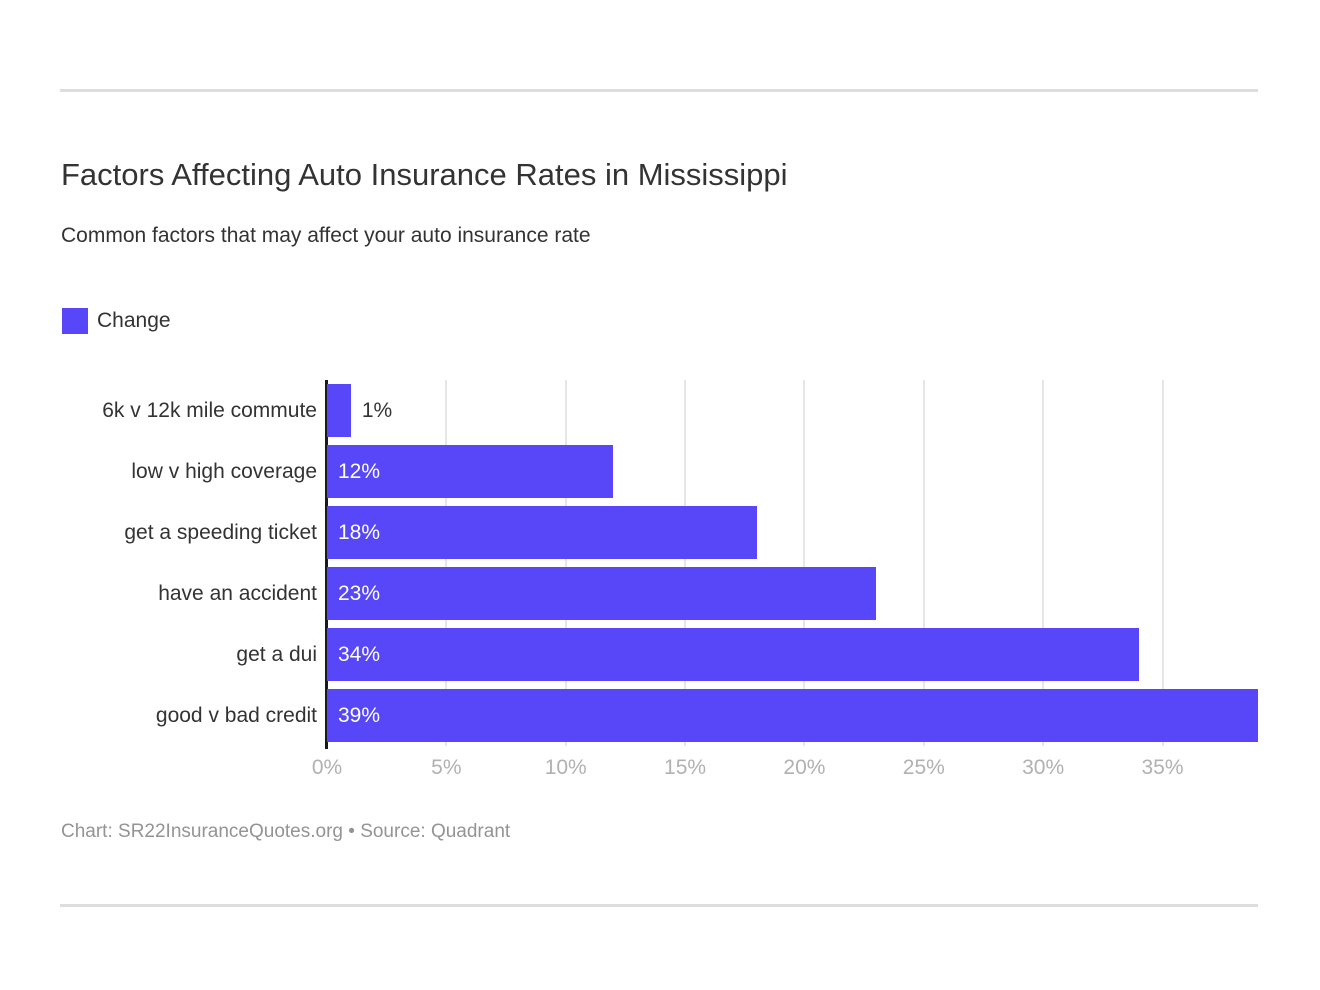 This screenshot has height=990, width=1320. What do you see at coordinates (276, 654) in the screenshot?
I see `bar-label: get a dui` at bounding box center [276, 654].